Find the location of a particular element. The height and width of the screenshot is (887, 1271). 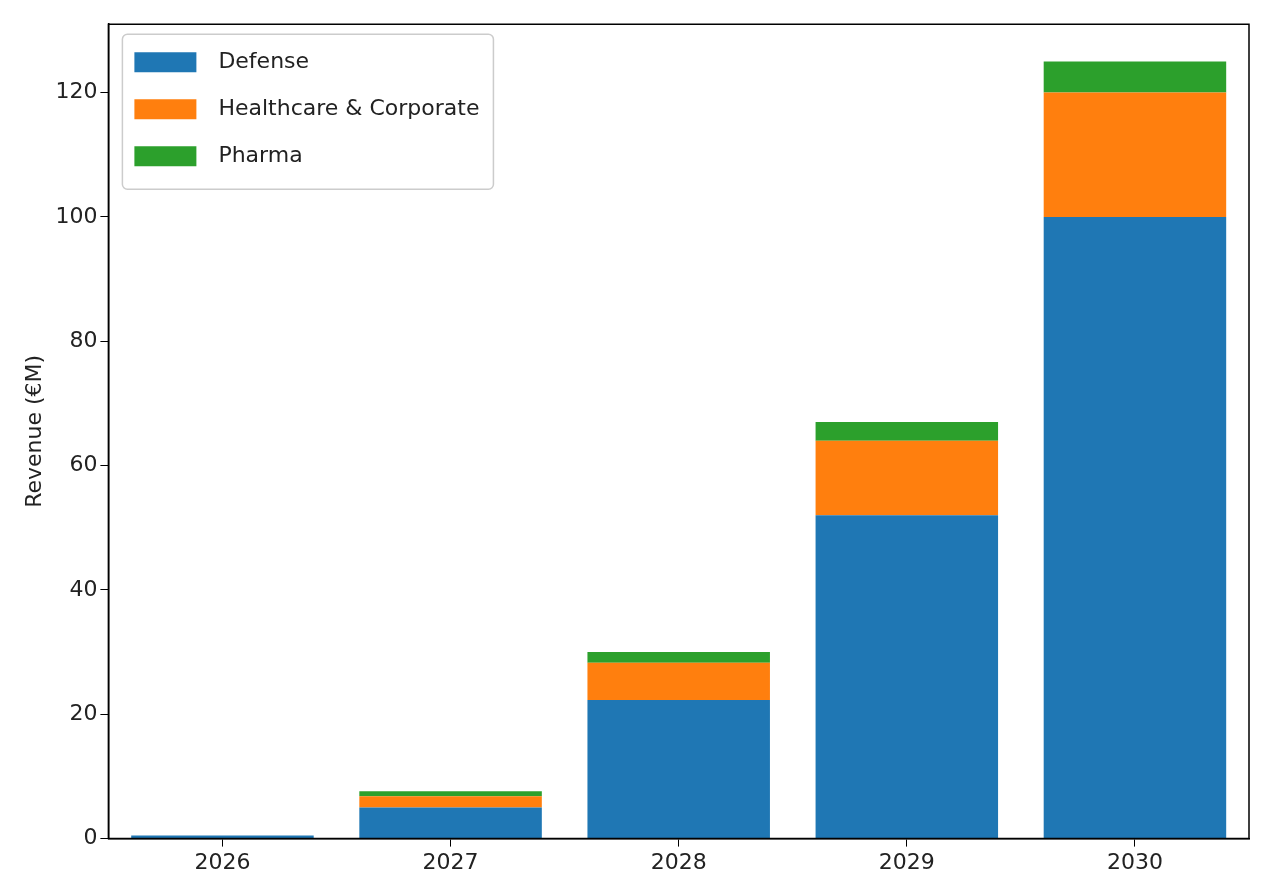

legend-label: Defense is located at coordinates (264, 60).